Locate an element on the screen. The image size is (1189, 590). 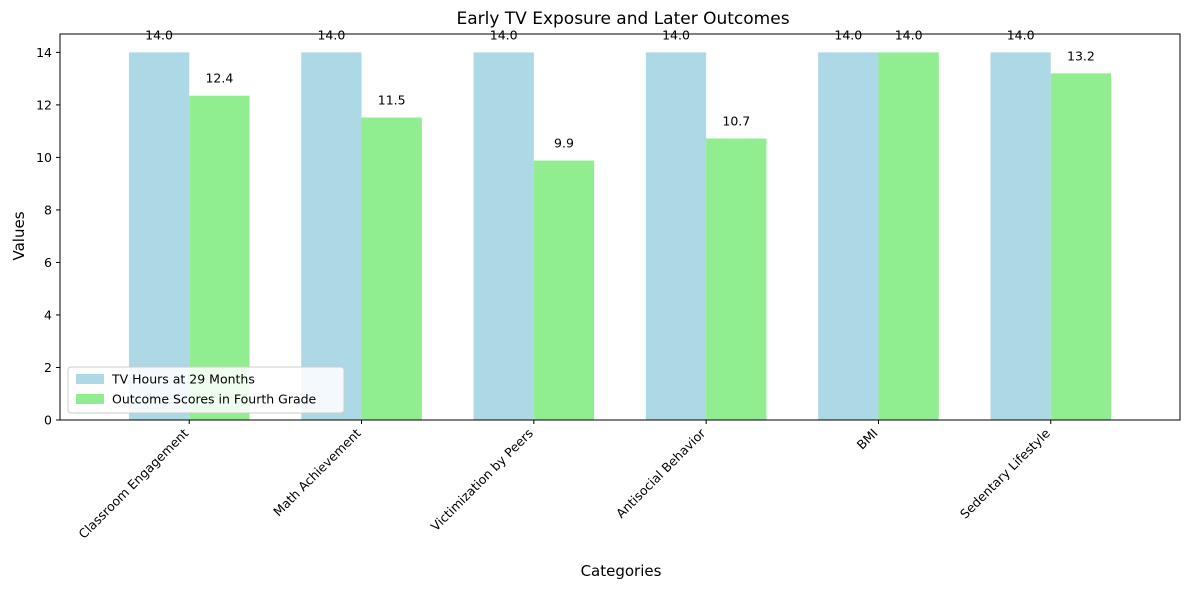
data-label-series-1-6: 14.0 is located at coordinates (1021, 34).